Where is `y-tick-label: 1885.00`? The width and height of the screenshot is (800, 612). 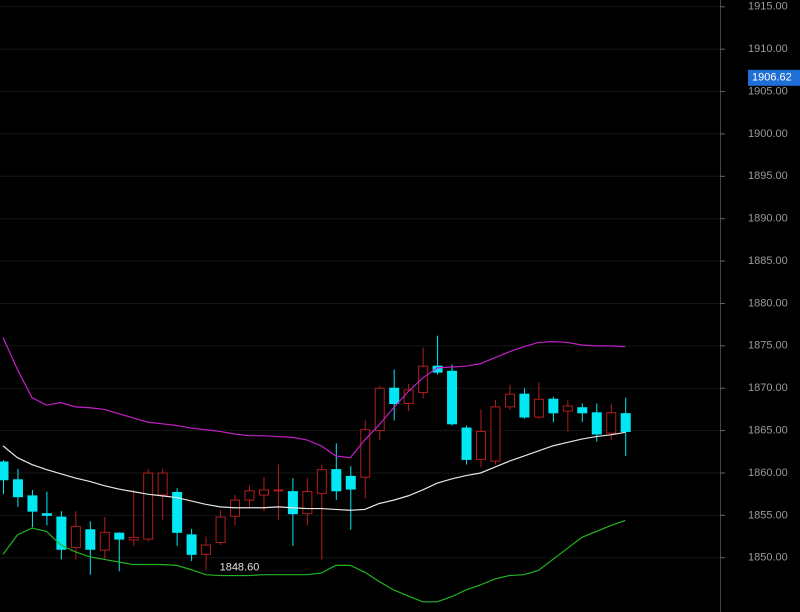
y-tick-label: 1885.00 is located at coordinates (768, 261).